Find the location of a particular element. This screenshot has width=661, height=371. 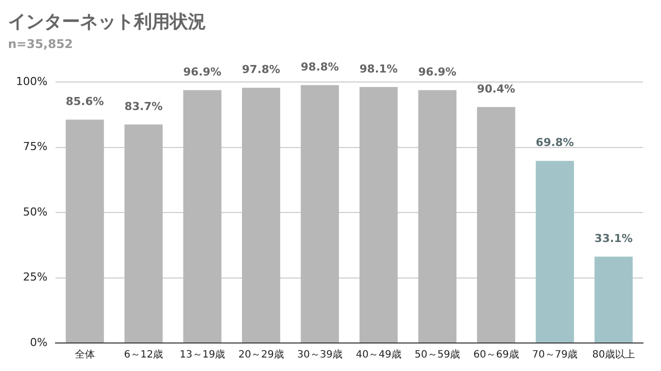

x-tick-label: 70～79歳 is located at coordinates (555, 354).